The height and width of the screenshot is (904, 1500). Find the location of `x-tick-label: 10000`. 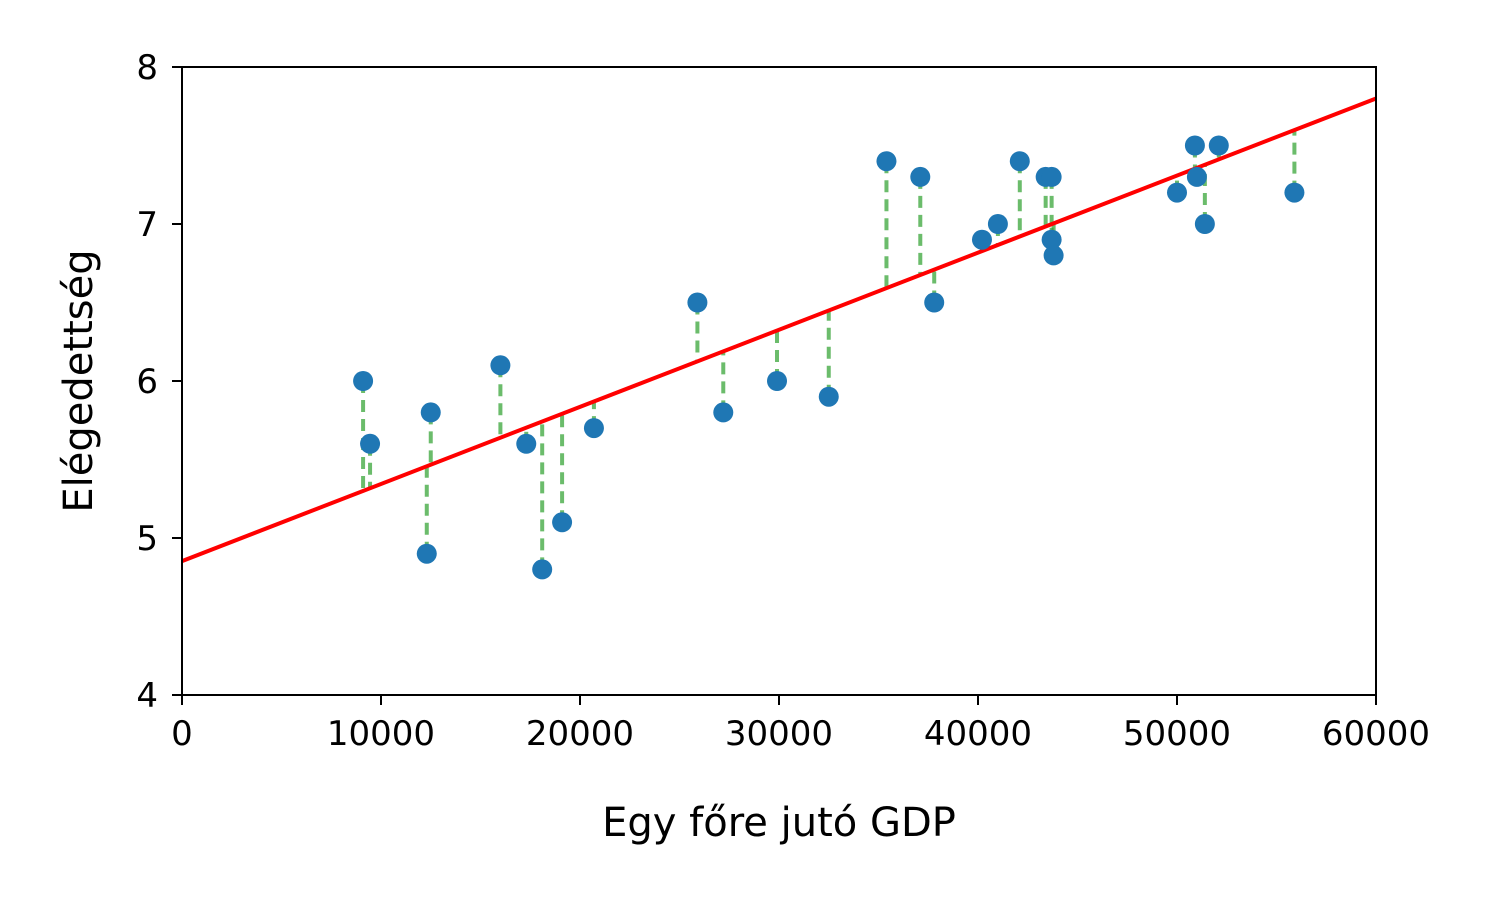

x-tick-label: 10000 is located at coordinates (381, 734).